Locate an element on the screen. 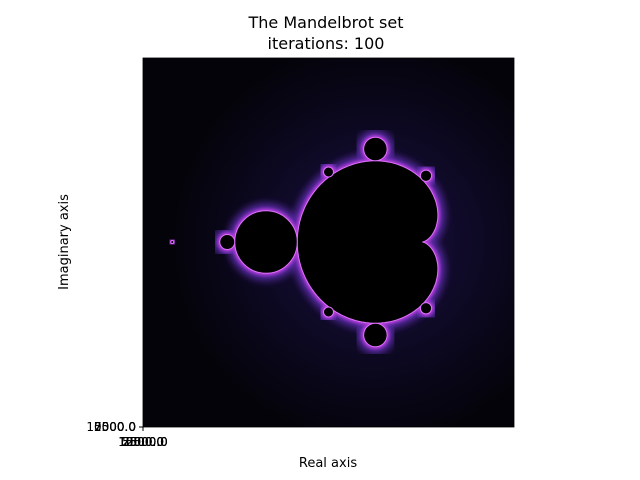 The image size is (640, 480). chart-subtitle: iterations: 100 is located at coordinates (326, 43).